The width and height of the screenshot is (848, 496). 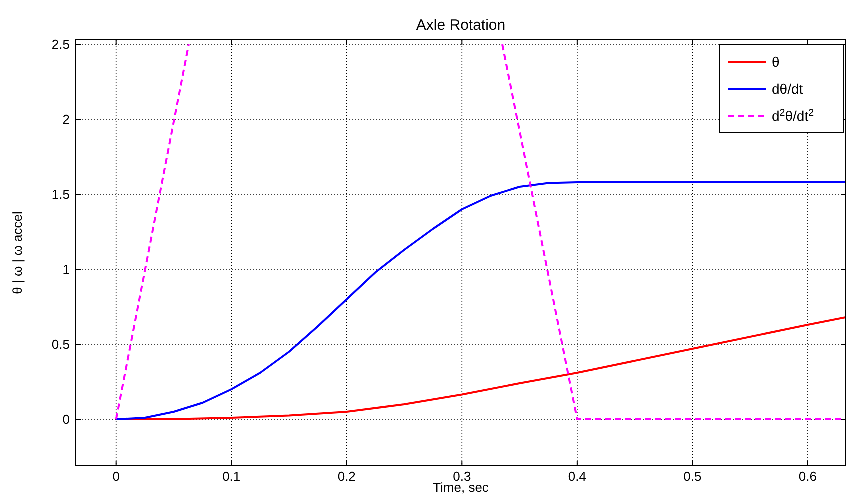 What do you see at coordinates (61, 194) in the screenshot?
I see `y-tick-label: 1.5` at bounding box center [61, 194].